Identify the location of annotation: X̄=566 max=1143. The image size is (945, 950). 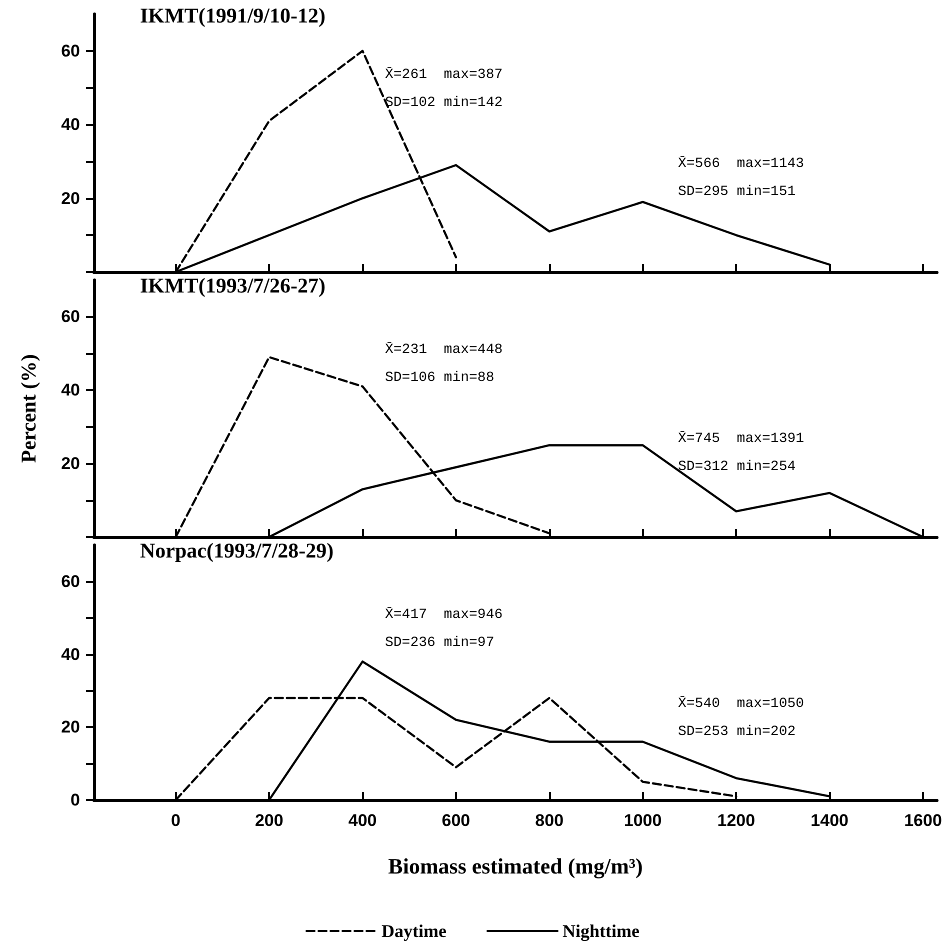
(741, 164).